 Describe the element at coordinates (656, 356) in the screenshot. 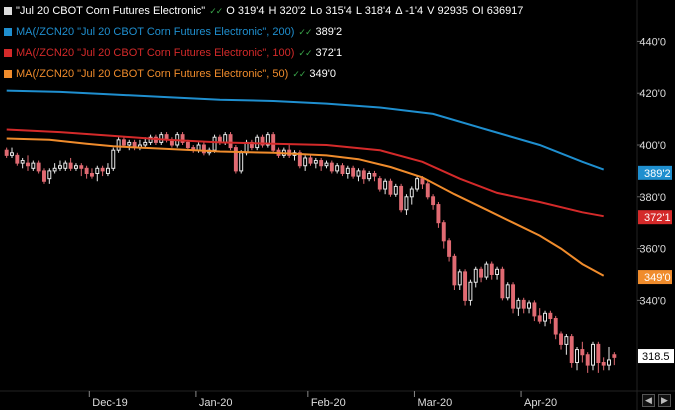

I see `last-price-tag: 318.5` at that location.